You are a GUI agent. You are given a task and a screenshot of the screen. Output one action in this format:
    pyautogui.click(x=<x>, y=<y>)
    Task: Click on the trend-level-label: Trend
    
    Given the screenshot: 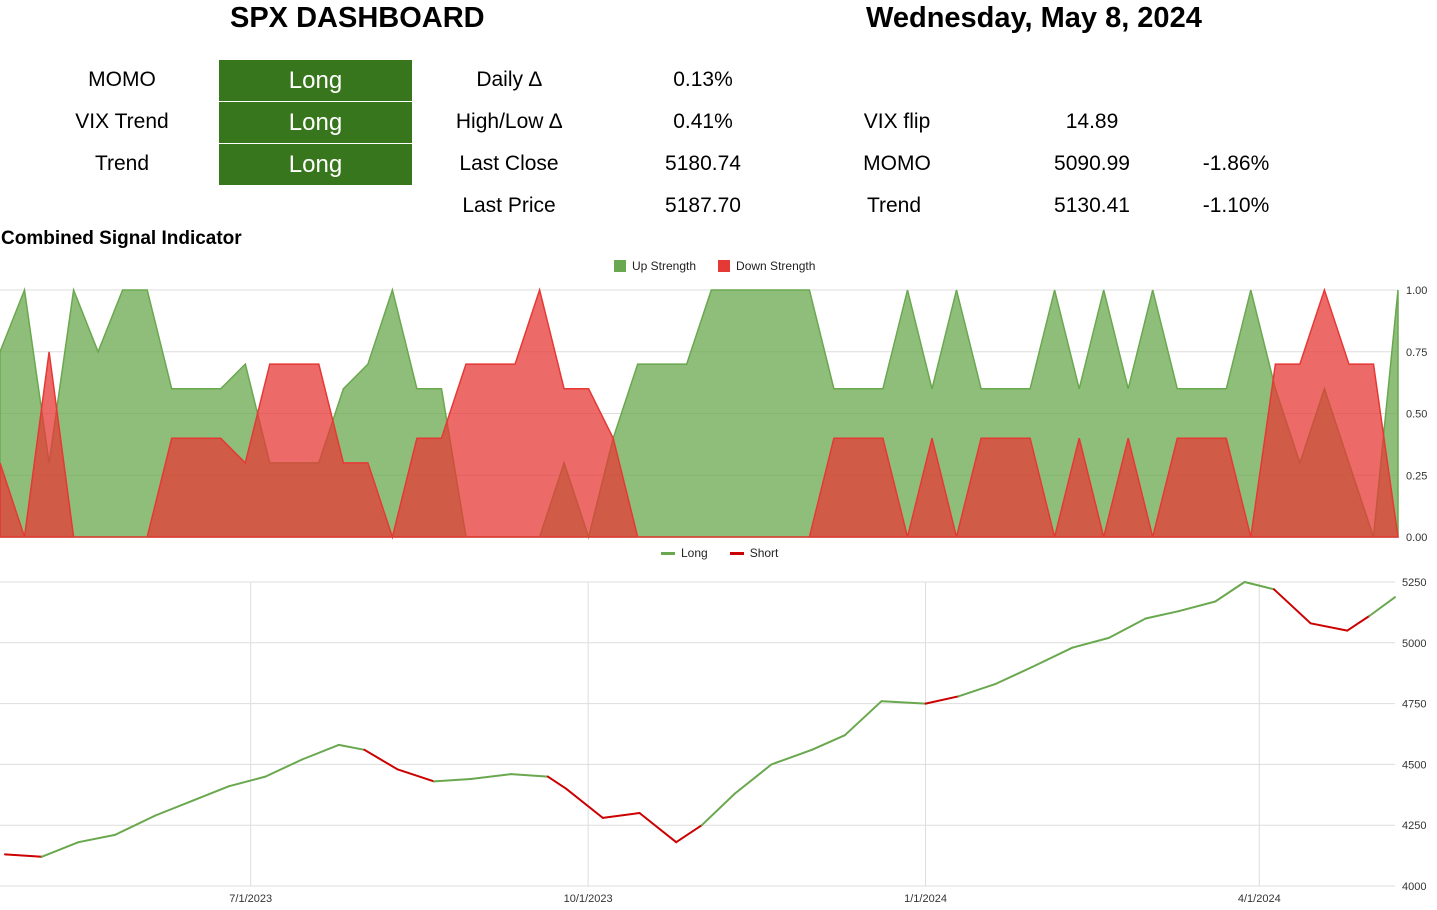 What is the action you would take?
    pyautogui.click(x=894, y=205)
    